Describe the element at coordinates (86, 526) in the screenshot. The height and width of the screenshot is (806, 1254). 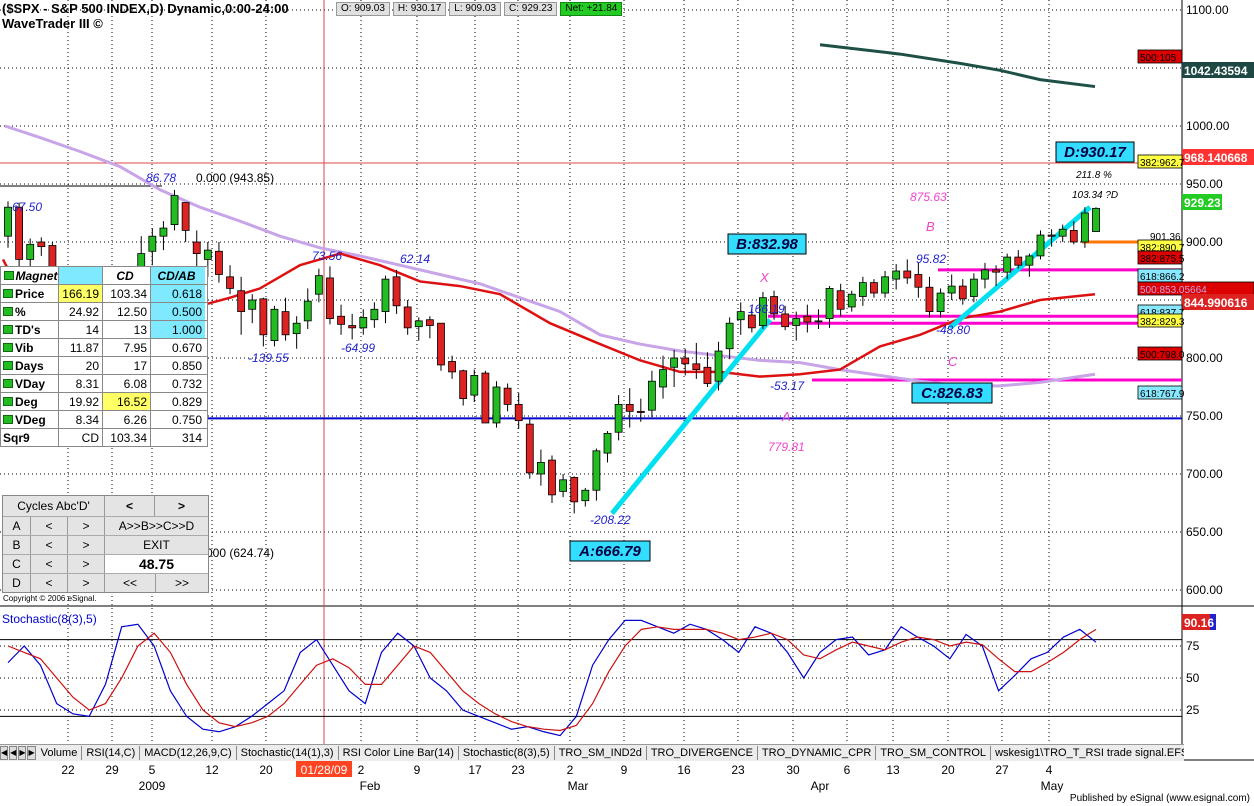
I see `cycle-a-right-button: >` at that location.